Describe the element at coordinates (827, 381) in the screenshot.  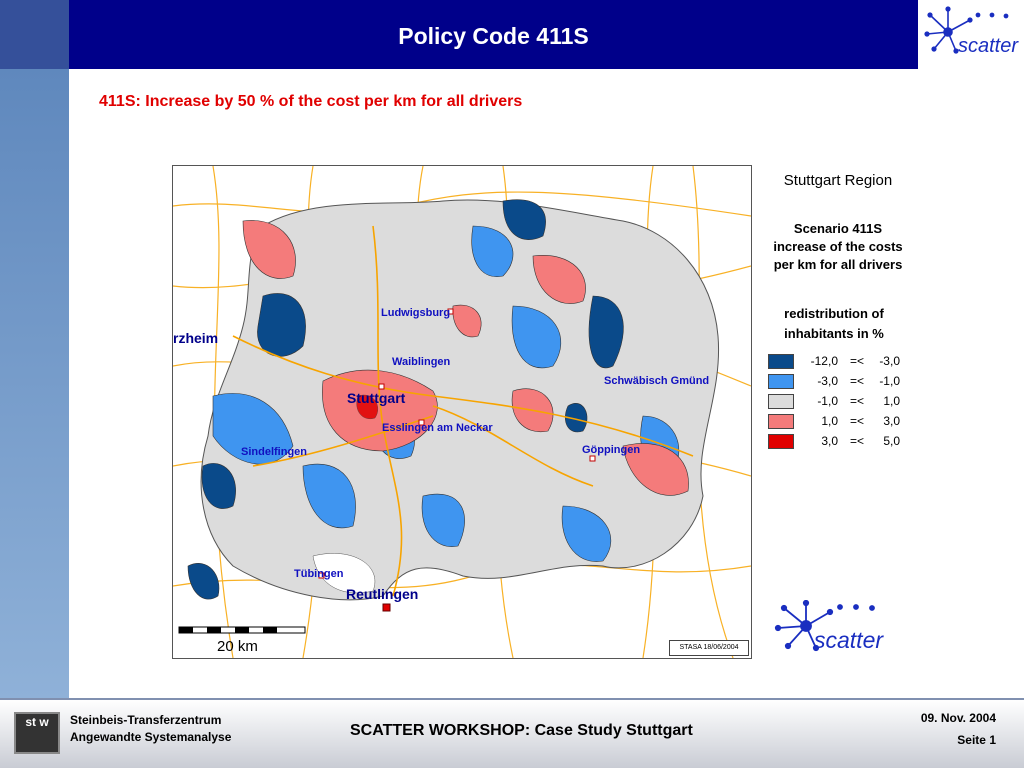
I see `legend-low: -3,0` at that location.